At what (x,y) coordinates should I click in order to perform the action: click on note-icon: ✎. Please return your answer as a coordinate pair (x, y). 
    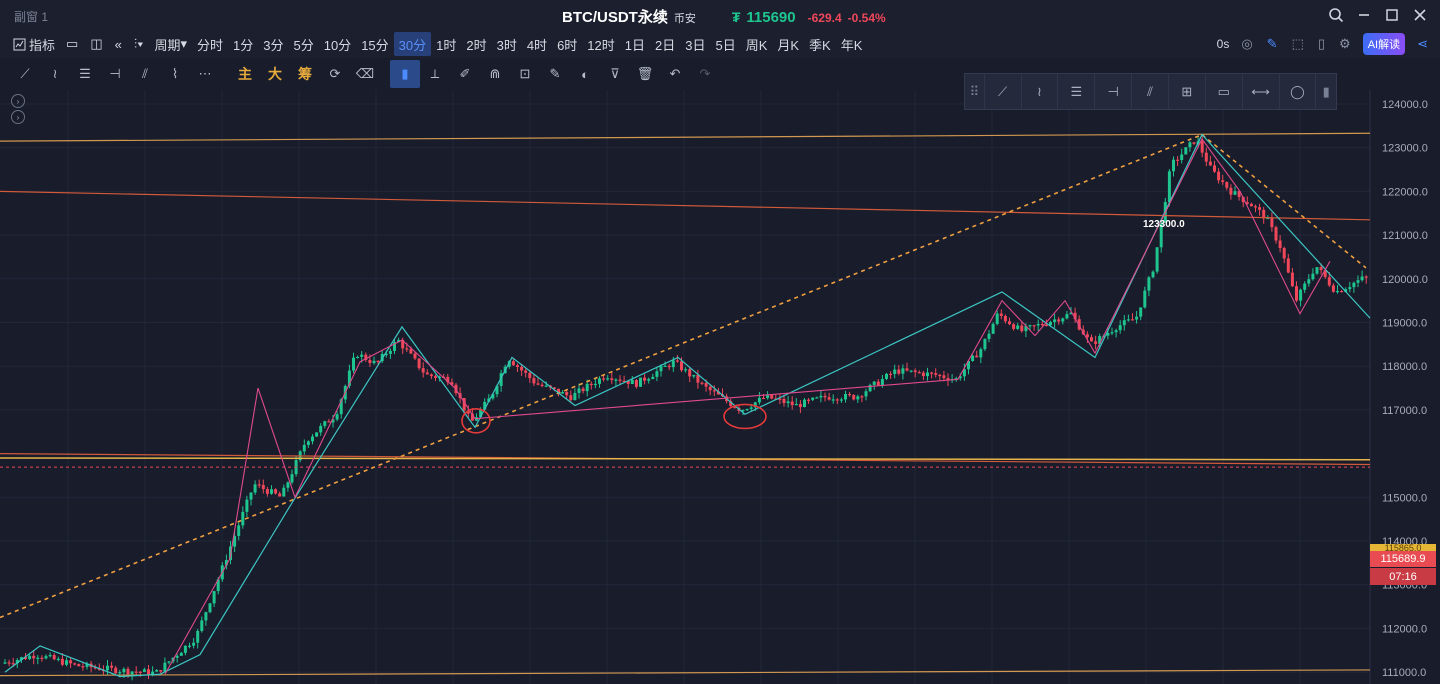
    Looking at the image, I should click on (555, 73).